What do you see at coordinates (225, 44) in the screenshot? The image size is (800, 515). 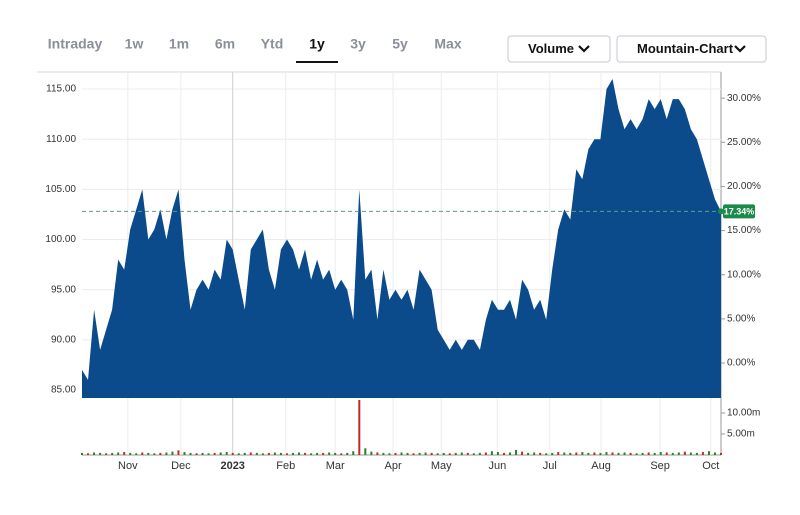 I see `range-tab: 6m` at bounding box center [225, 44].